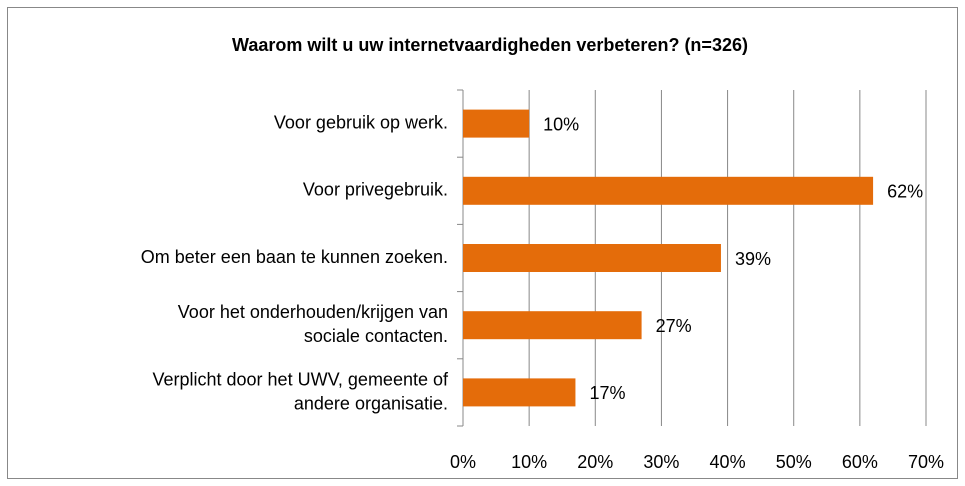 This screenshot has width=965, height=486. I want to click on x-tick-label: 20%, so click(595, 462).